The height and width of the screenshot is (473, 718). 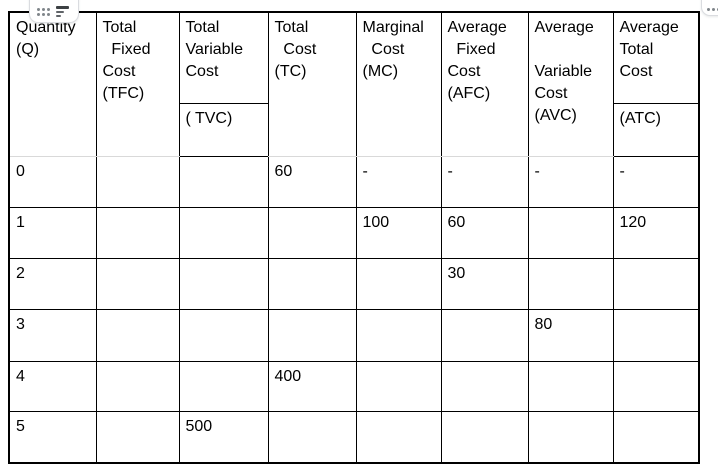 What do you see at coordinates (312, 232) in the screenshot?
I see `cell-tc-r1` at bounding box center [312, 232].